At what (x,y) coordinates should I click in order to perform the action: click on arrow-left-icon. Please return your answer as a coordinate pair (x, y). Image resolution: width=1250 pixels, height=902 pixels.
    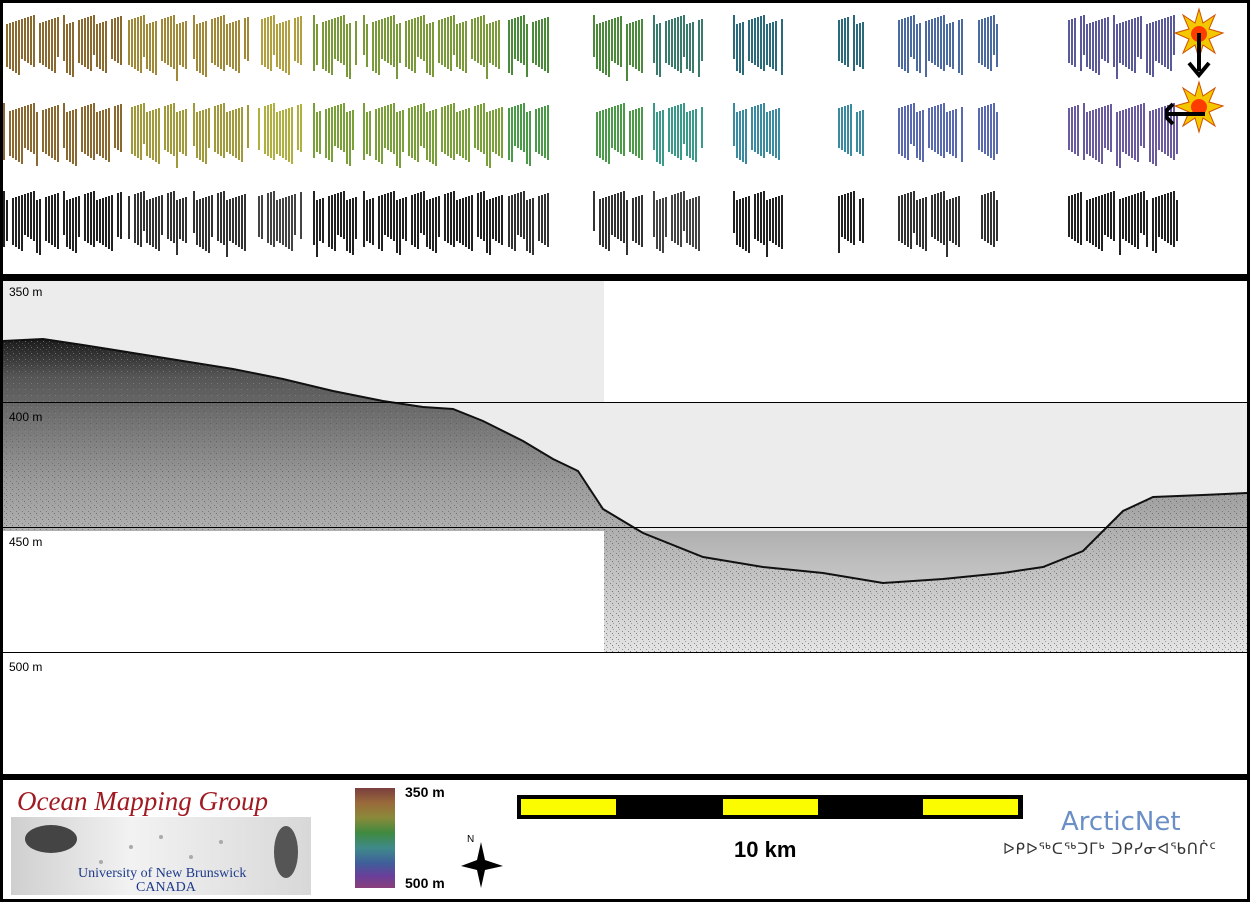
    Looking at the image, I should click on (1185, 114).